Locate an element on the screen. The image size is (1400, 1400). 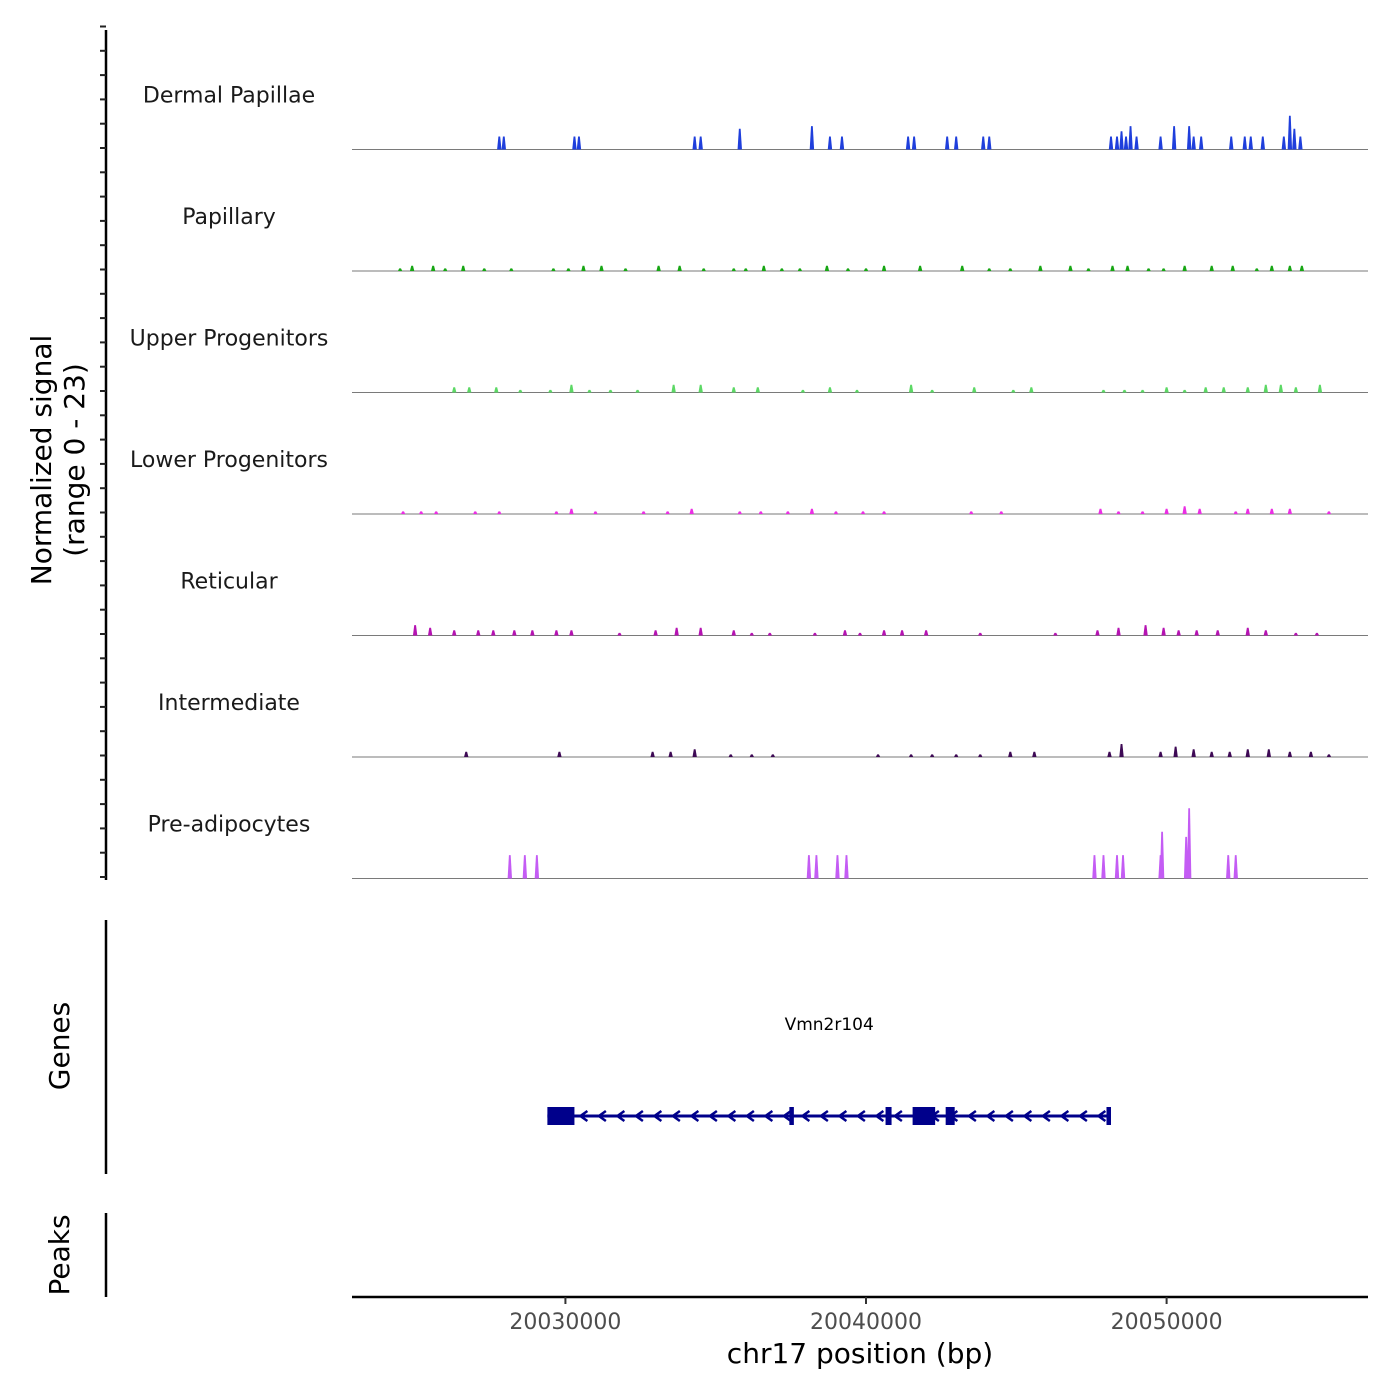
track-lower-progenitors: Lower Progenitors is located at coordinates (749, 481).